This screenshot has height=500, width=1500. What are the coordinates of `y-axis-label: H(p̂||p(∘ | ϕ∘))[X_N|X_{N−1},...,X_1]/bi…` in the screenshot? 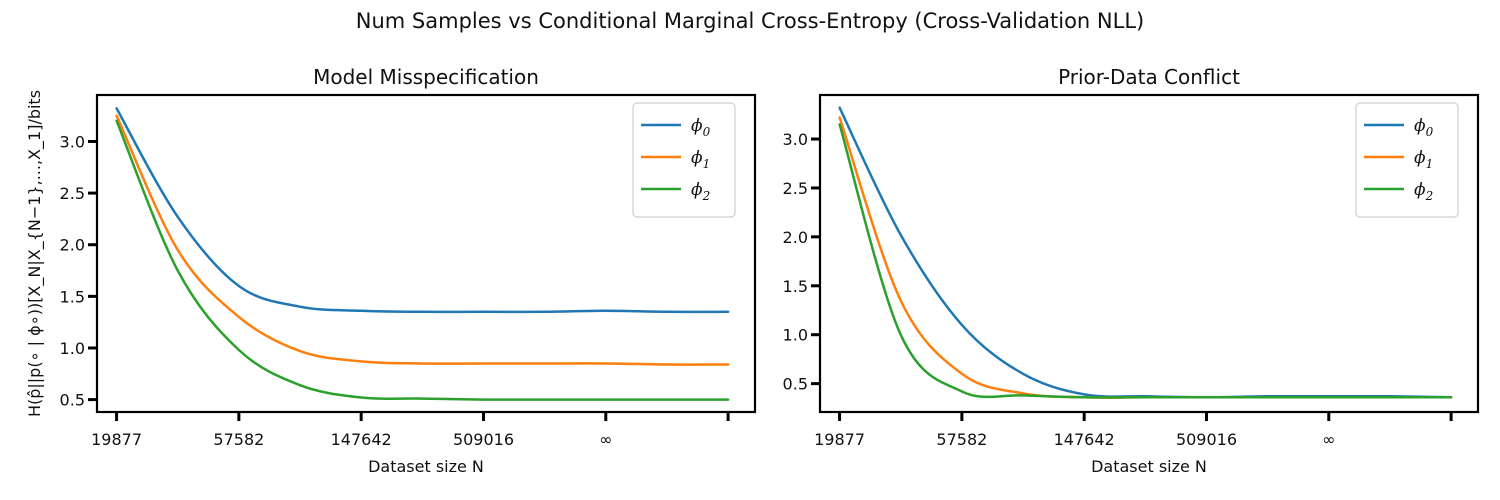 It's located at (35, 253).